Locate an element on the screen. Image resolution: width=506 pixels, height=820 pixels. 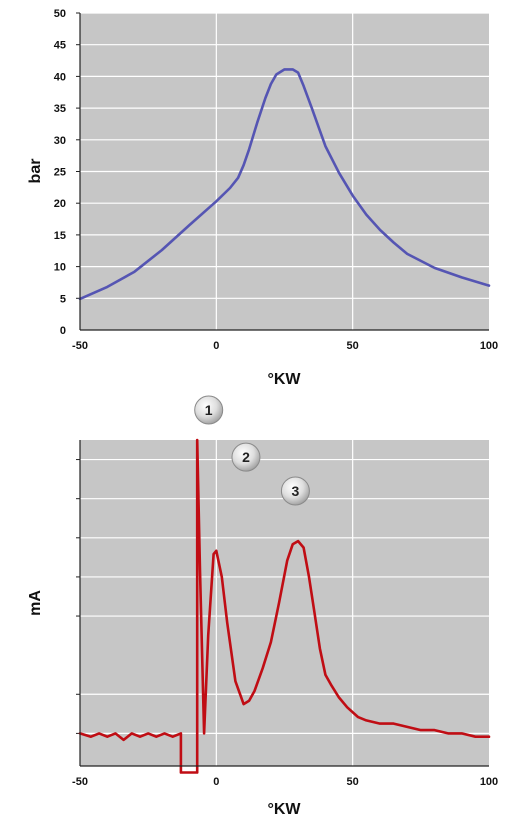
pressure-y-tick-label: 25 is located at coordinates (60, 173).